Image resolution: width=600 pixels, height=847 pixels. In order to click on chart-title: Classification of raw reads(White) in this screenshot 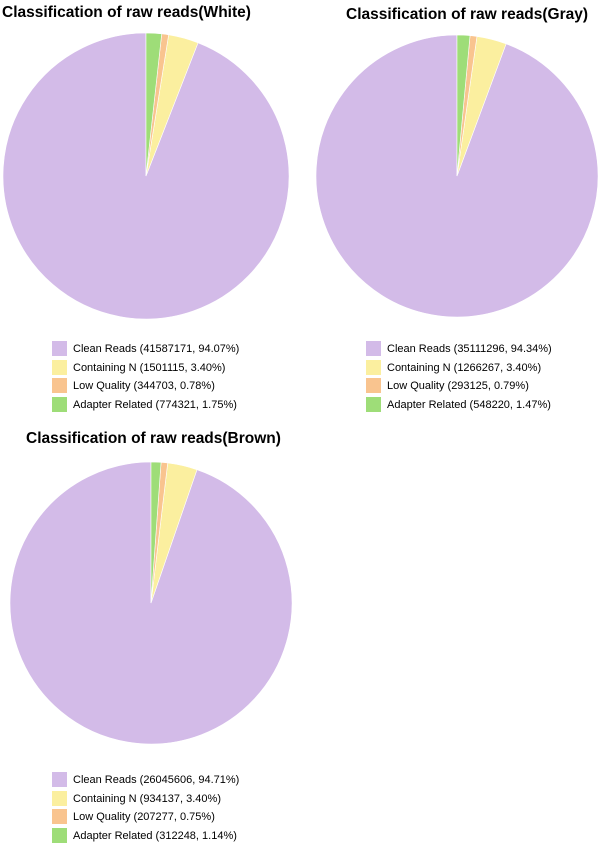, I will do `click(126, 12)`.